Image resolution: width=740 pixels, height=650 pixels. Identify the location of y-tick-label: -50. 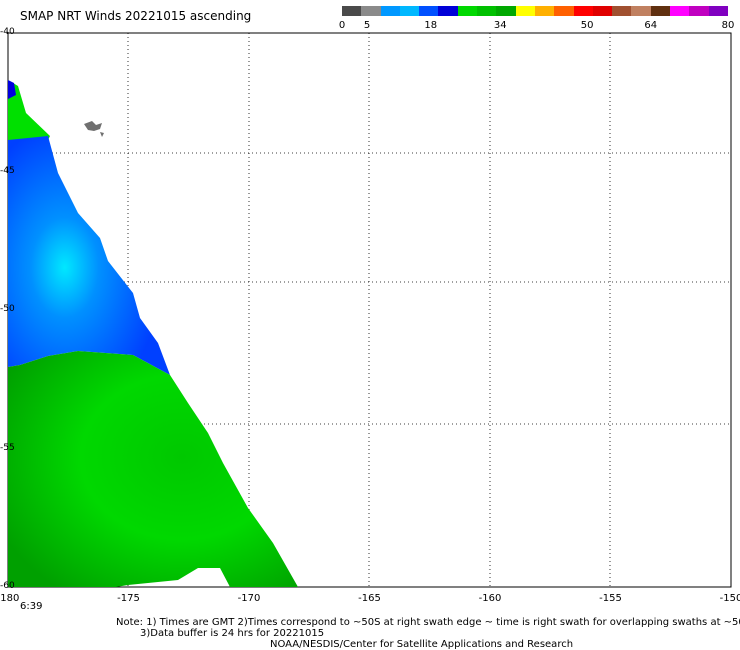
(7, 309).